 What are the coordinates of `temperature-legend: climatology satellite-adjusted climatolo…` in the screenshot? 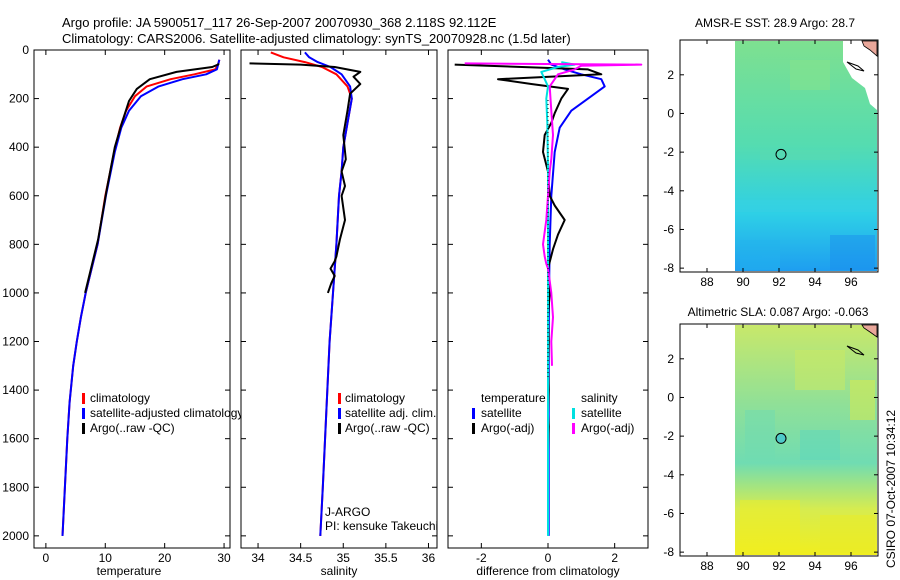 It's located at (162, 413).